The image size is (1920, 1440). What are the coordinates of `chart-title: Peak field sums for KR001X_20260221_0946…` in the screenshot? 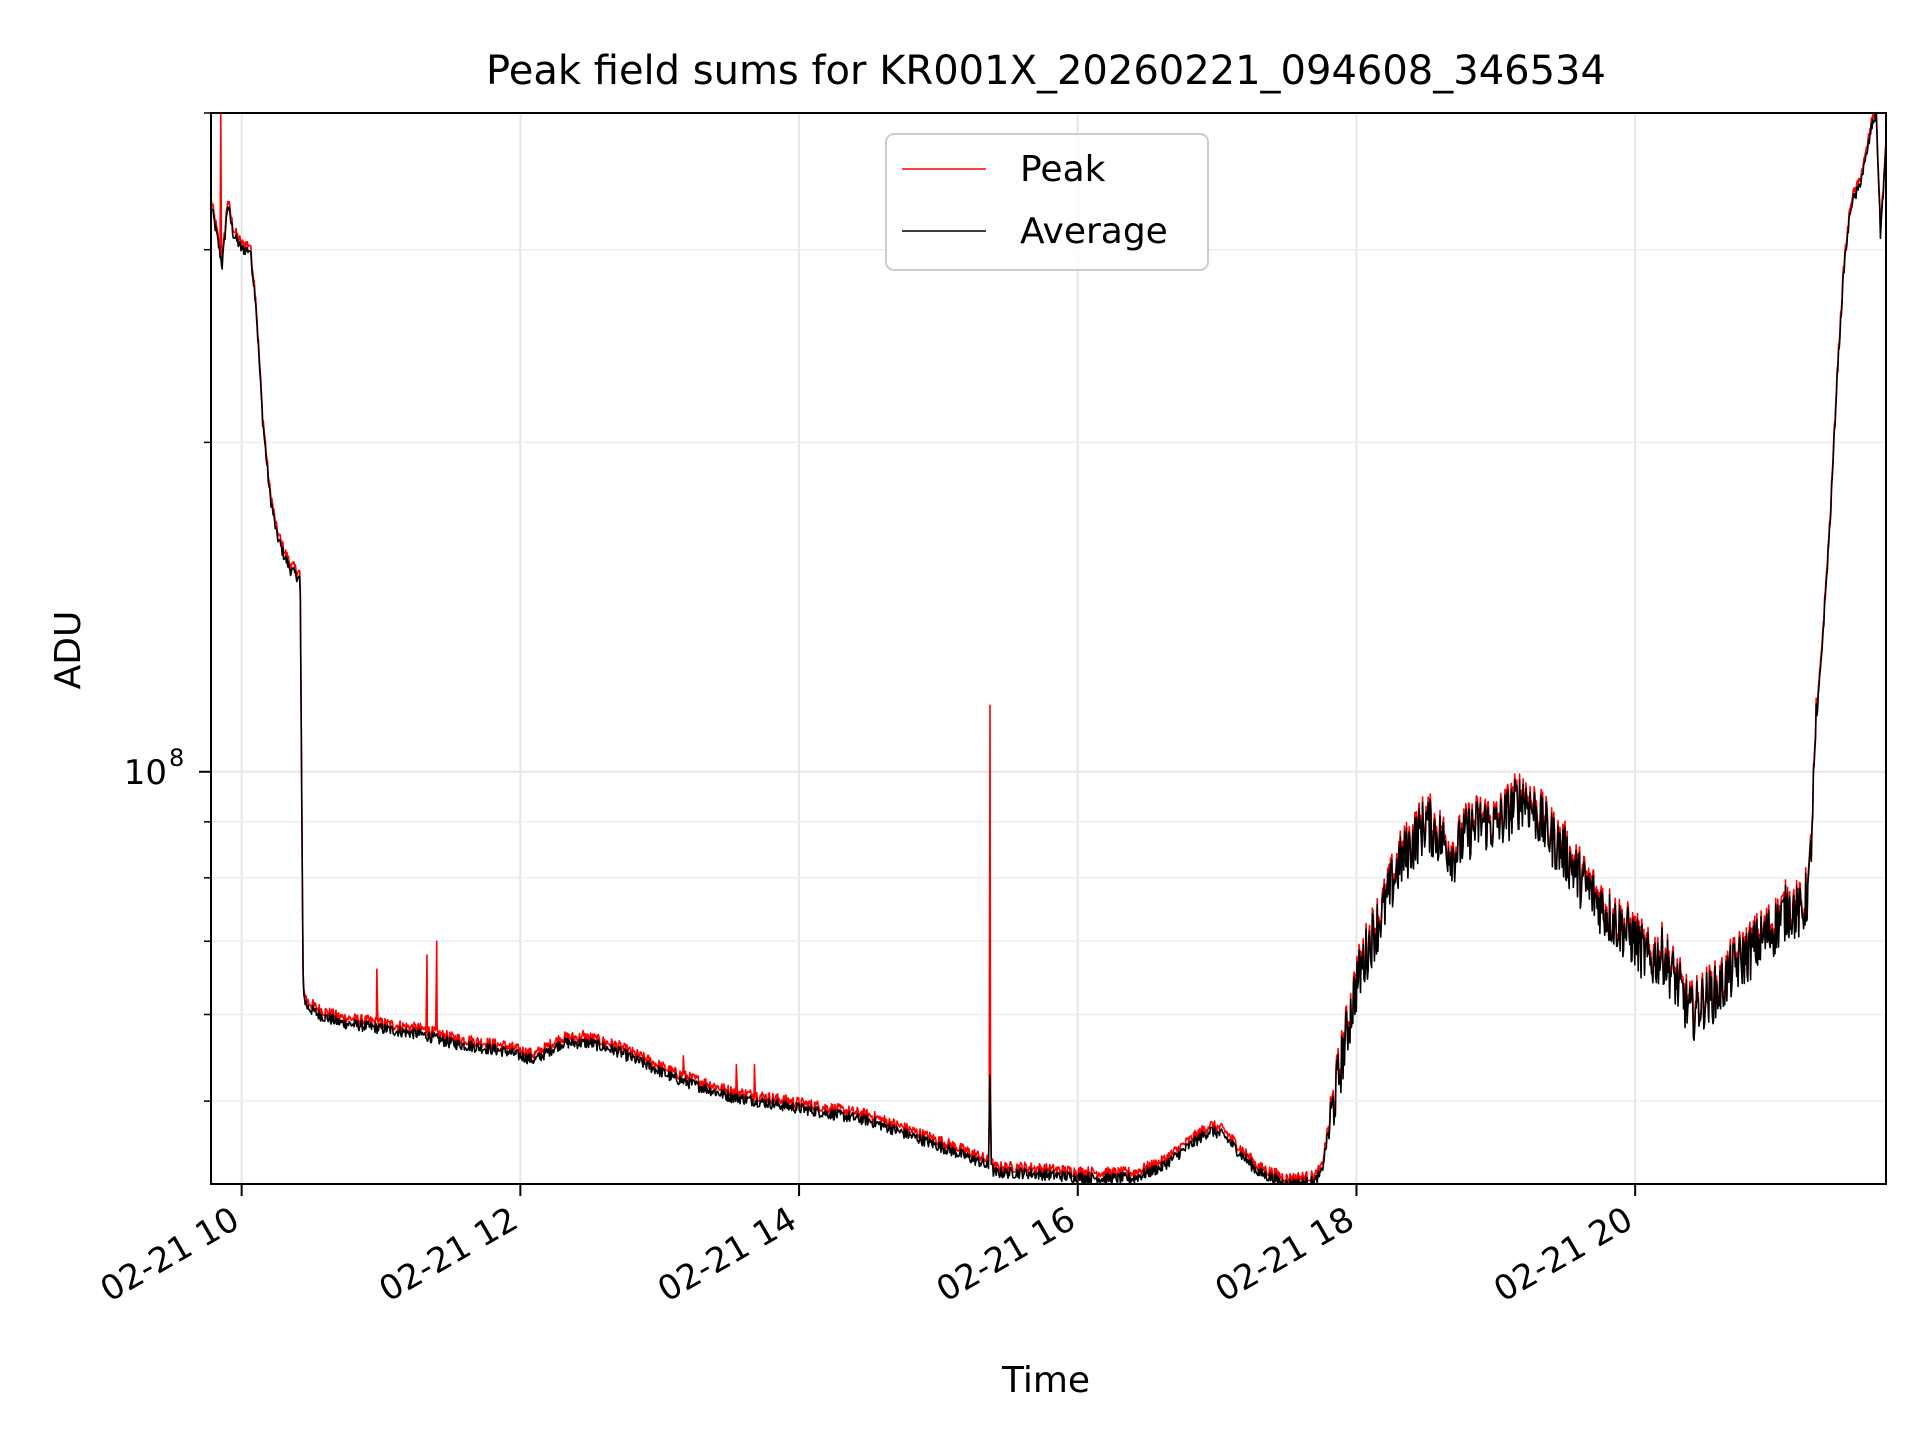 It's located at (1046, 71).